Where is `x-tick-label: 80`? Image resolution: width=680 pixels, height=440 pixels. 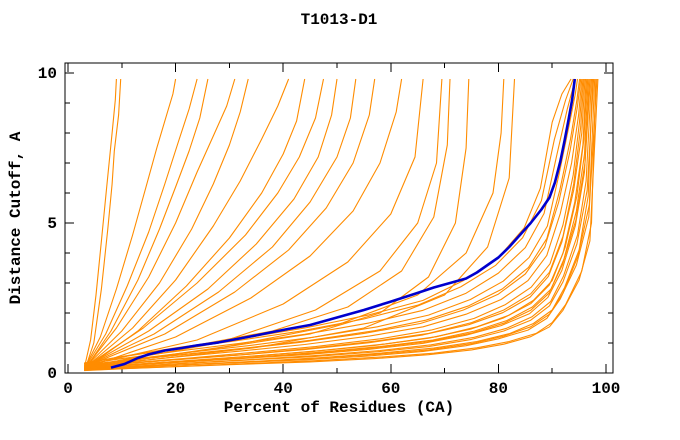 x-tick-label: 80 is located at coordinates (498, 389).